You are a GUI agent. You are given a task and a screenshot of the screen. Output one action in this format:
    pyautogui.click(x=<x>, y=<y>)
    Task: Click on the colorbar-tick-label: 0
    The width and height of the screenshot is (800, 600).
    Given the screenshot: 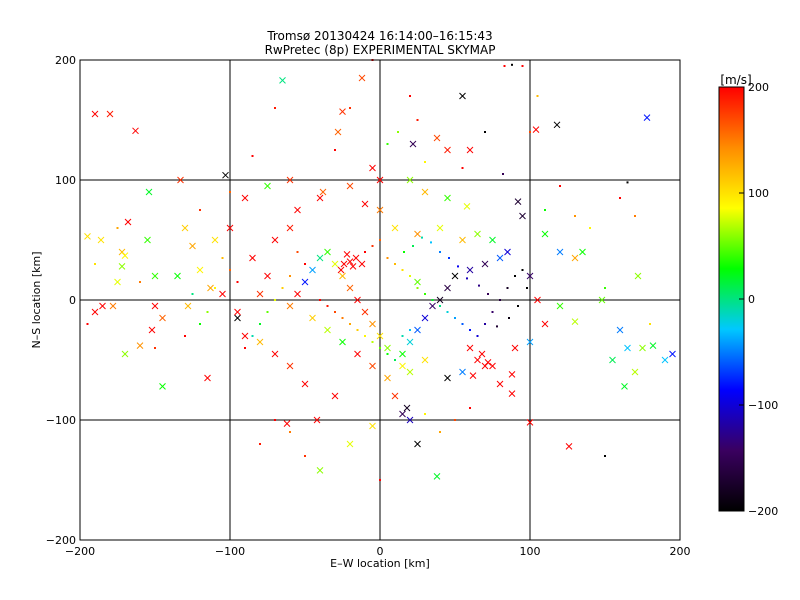 What is the action you would take?
    pyautogui.click(x=751, y=299)
    